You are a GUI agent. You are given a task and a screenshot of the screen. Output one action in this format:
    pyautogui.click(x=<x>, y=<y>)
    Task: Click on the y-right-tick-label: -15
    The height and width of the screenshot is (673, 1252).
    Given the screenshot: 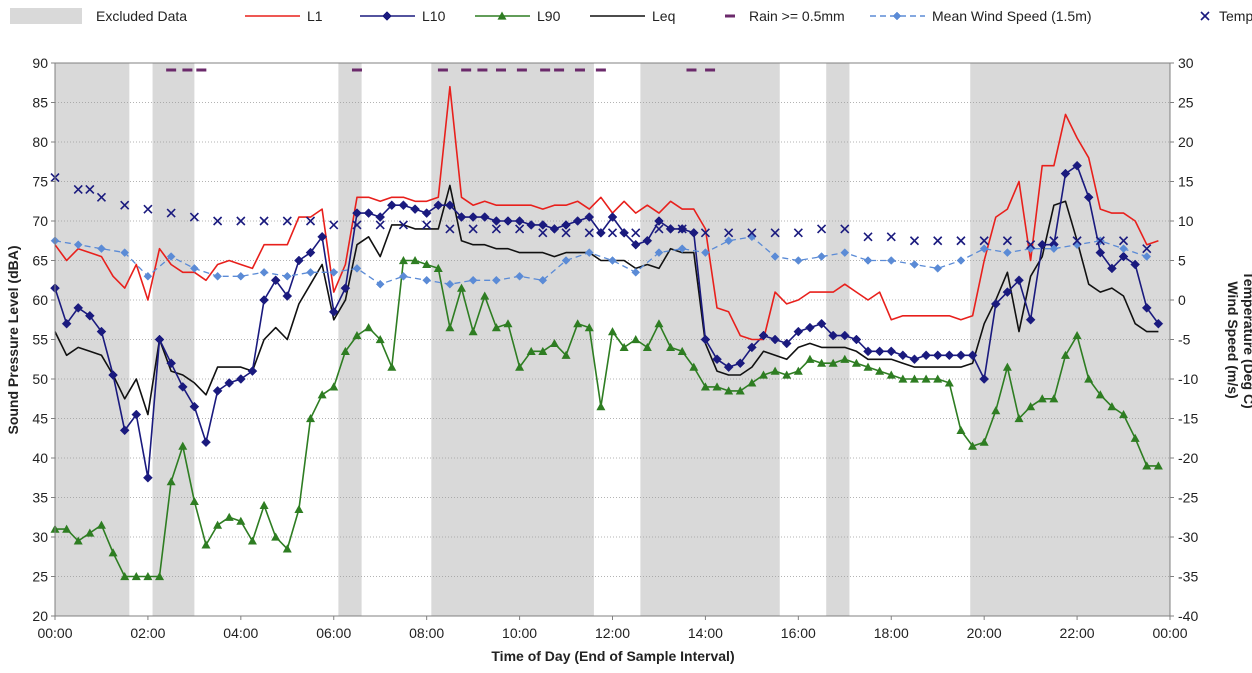 What is the action you would take?
    pyautogui.click(x=1188, y=419)
    